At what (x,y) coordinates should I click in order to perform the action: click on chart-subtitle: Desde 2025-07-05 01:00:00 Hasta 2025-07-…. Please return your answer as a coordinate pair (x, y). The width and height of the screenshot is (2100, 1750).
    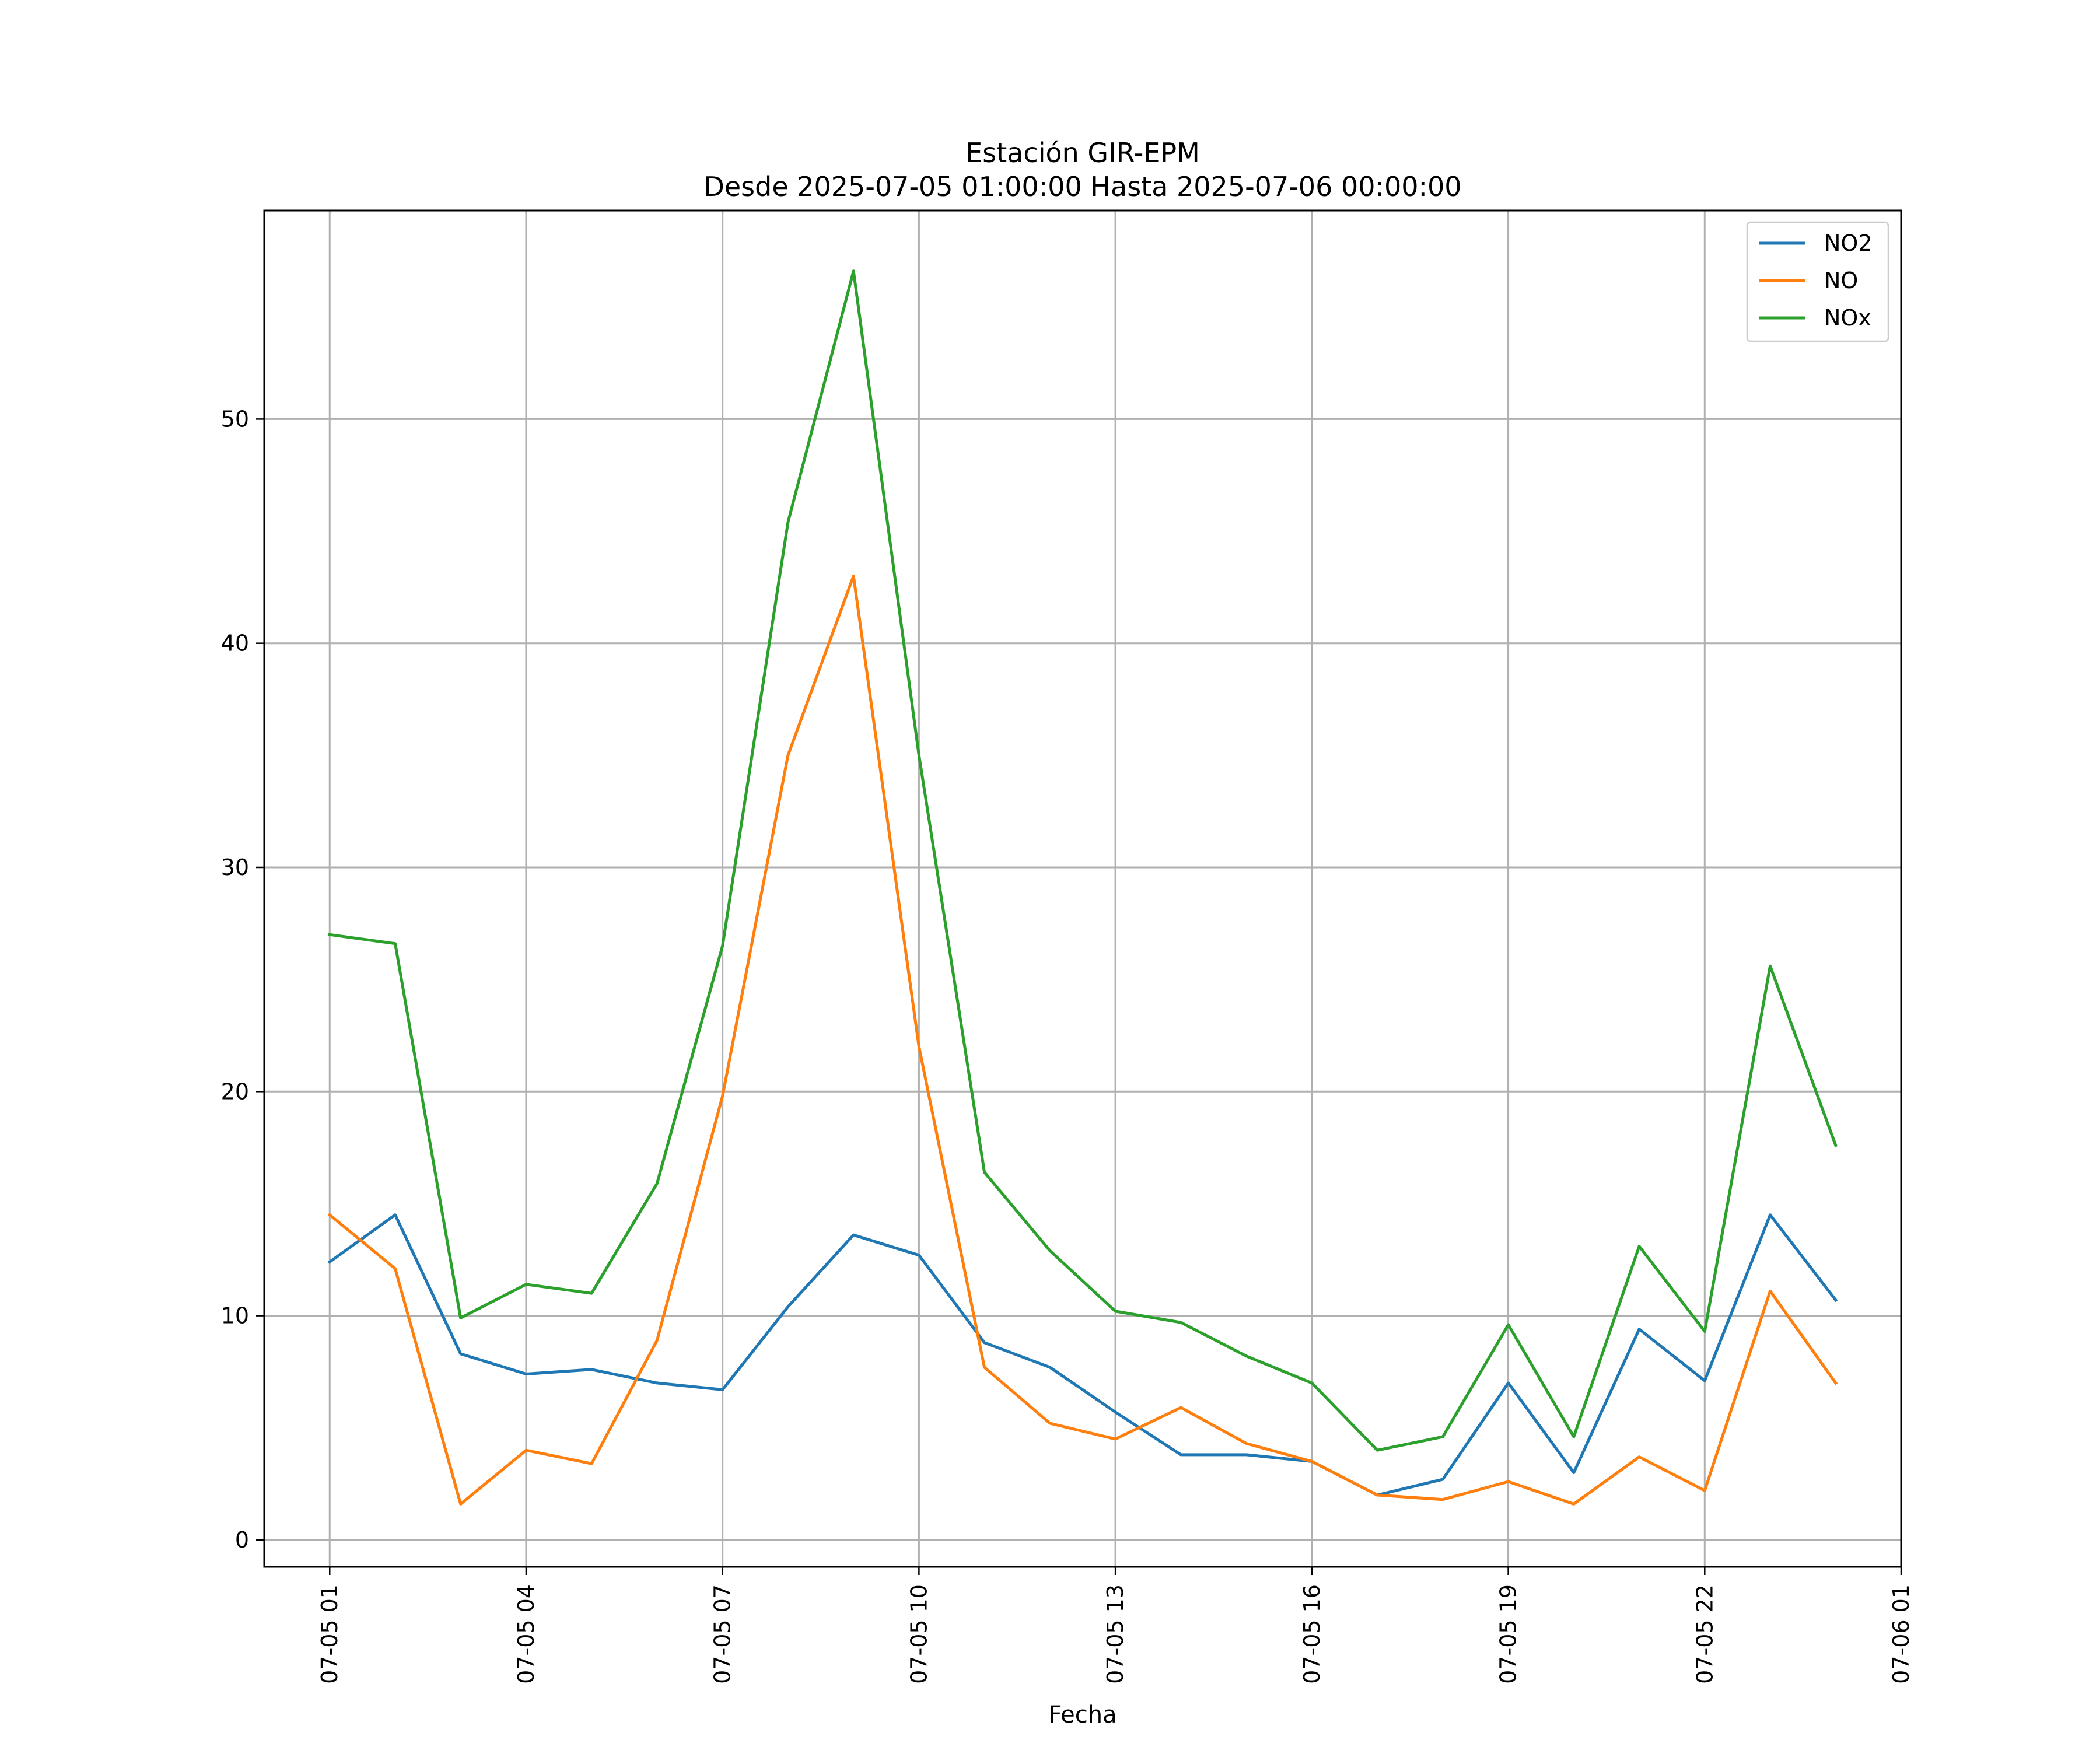
    Looking at the image, I should click on (1082, 187).